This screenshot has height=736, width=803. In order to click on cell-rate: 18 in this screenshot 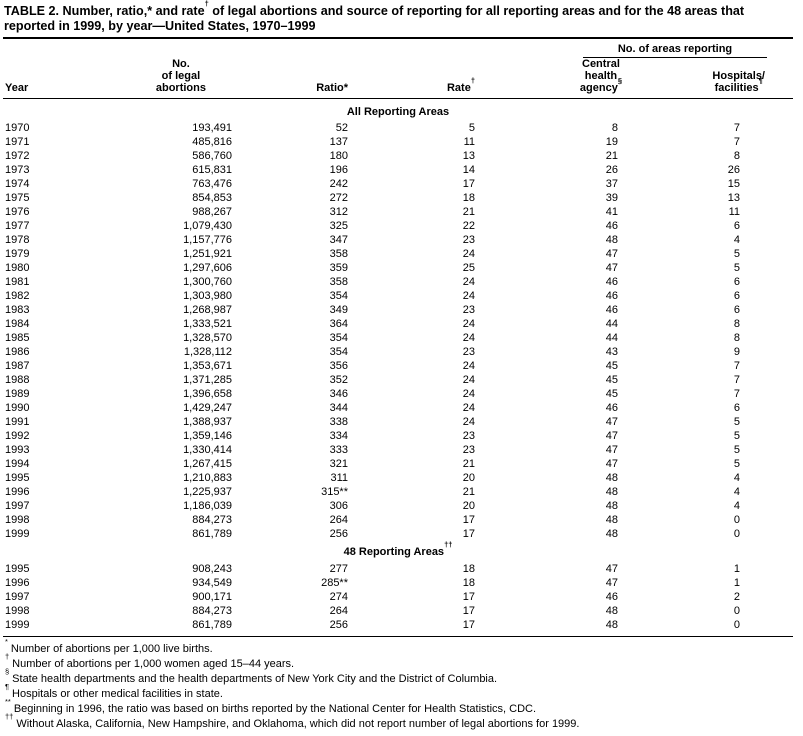, I will do `click(468, 583)`.